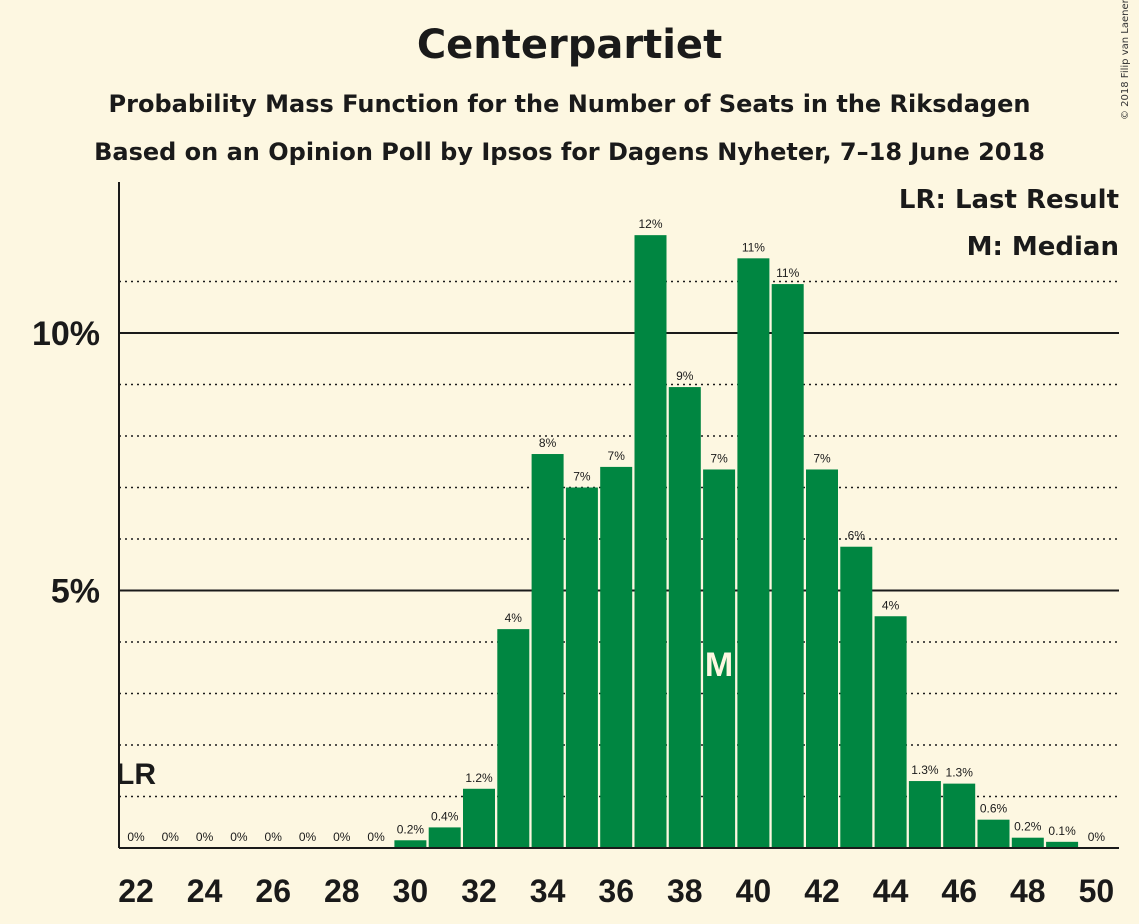 Image resolution: width=1139 pixels, height=924 pixels. Describe the element at coordinates (1042, 247) in the screenshot. I see `legend-median: M: Median` at that location.